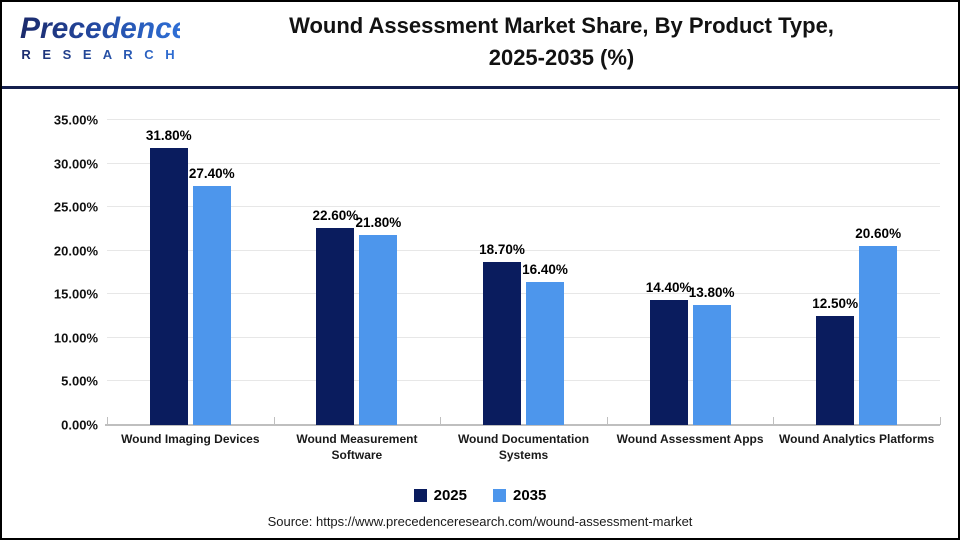  I want to click on y-tick-label: 25.00%, so click(75, 207).